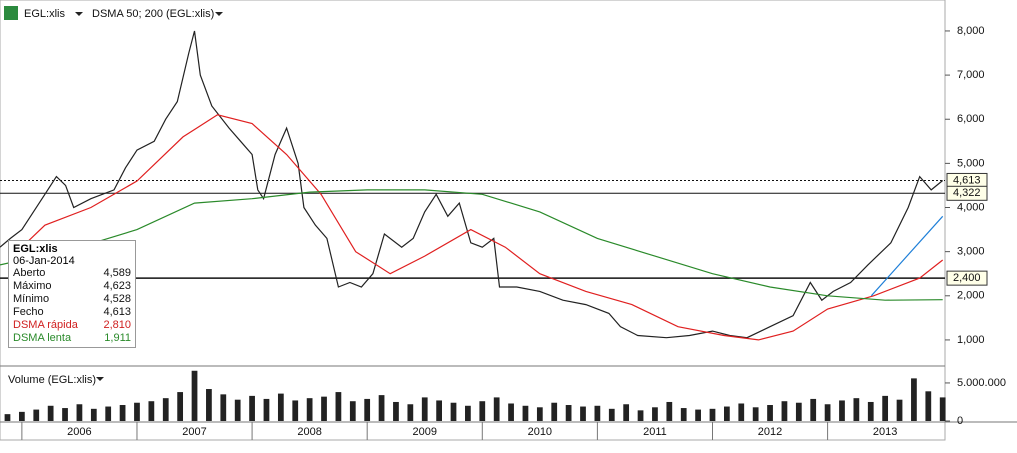 This screenshot has width=1017, height=453. Describe the element at coordinates (309, 432) in the screenshot. I see `x-tick-label: 2008` at that location.